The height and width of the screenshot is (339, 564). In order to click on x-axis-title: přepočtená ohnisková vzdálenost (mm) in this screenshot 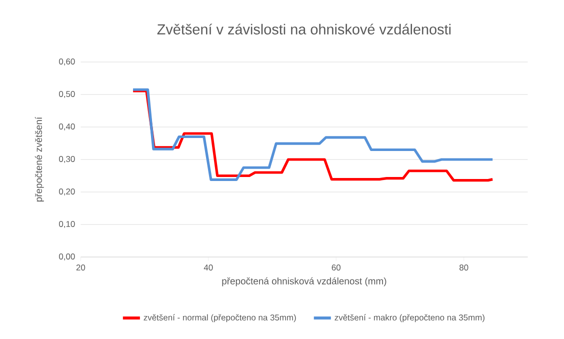, I will do `click(304, 281)`.